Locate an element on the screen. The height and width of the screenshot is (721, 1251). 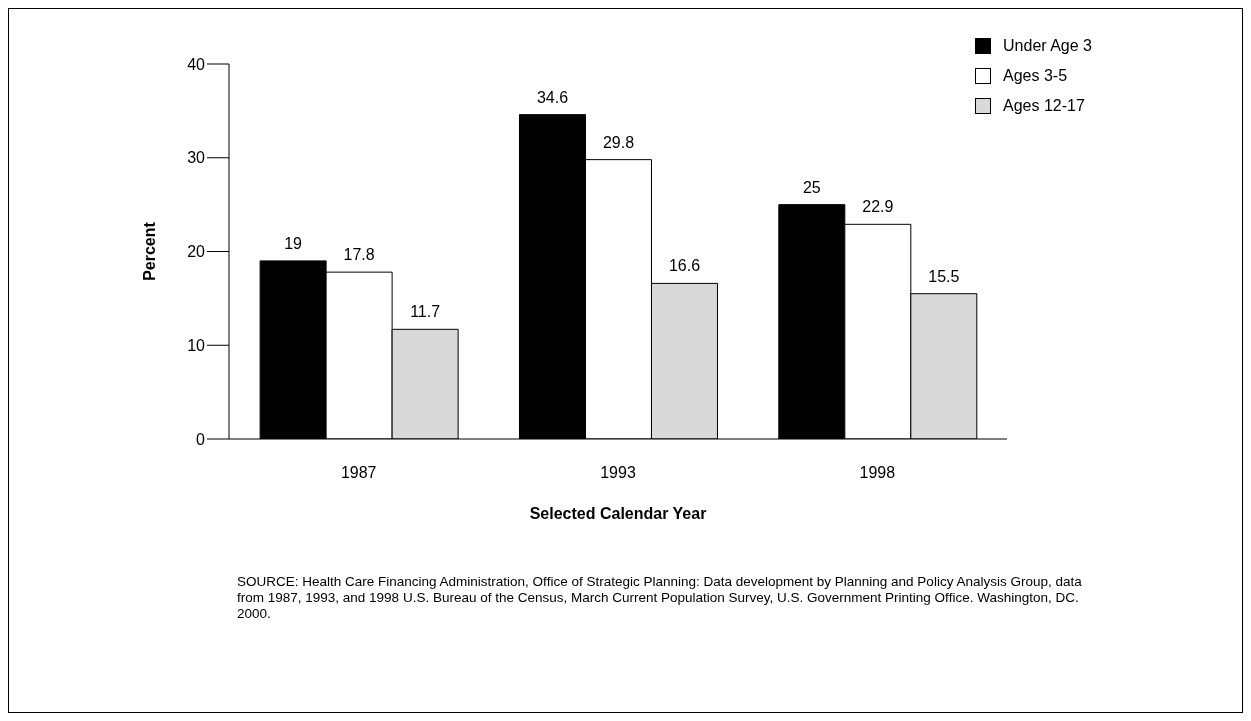
data-label: 34.6 is located at coordinates (552, 97).